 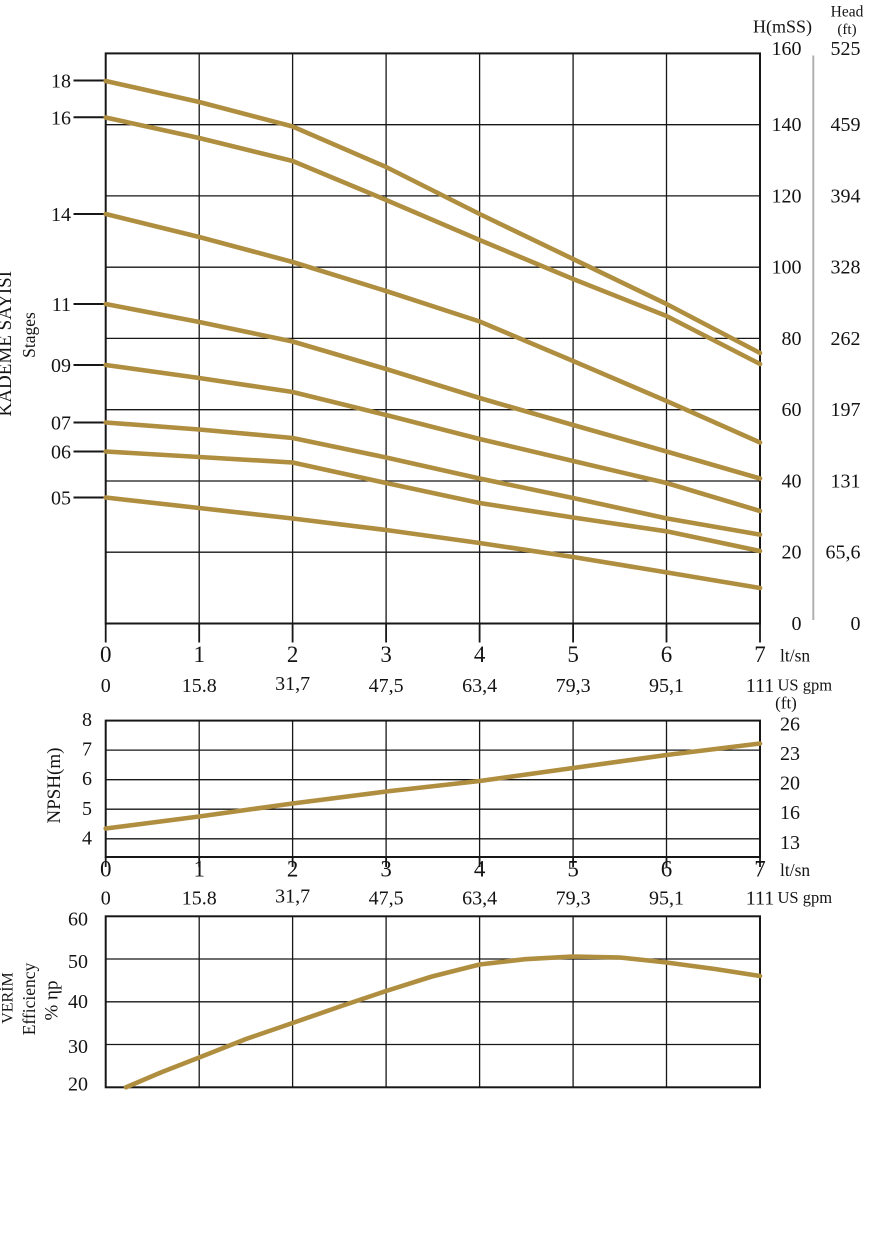 I want to click on svg-text: 06, so click(x=61, y=453).